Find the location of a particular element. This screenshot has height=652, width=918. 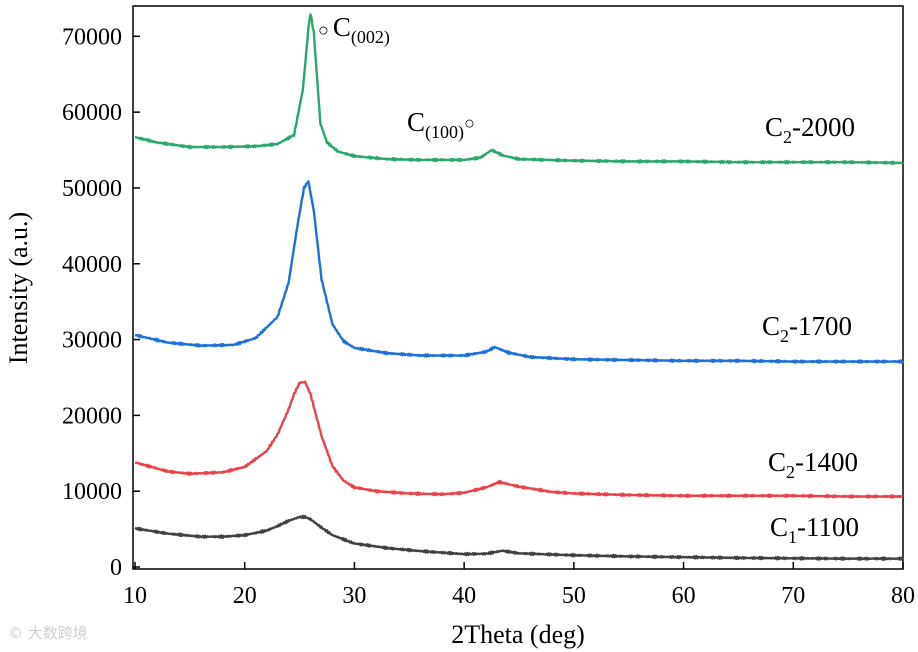

y-tick-label-70000: 70000 is located at coordinates (92, 37).